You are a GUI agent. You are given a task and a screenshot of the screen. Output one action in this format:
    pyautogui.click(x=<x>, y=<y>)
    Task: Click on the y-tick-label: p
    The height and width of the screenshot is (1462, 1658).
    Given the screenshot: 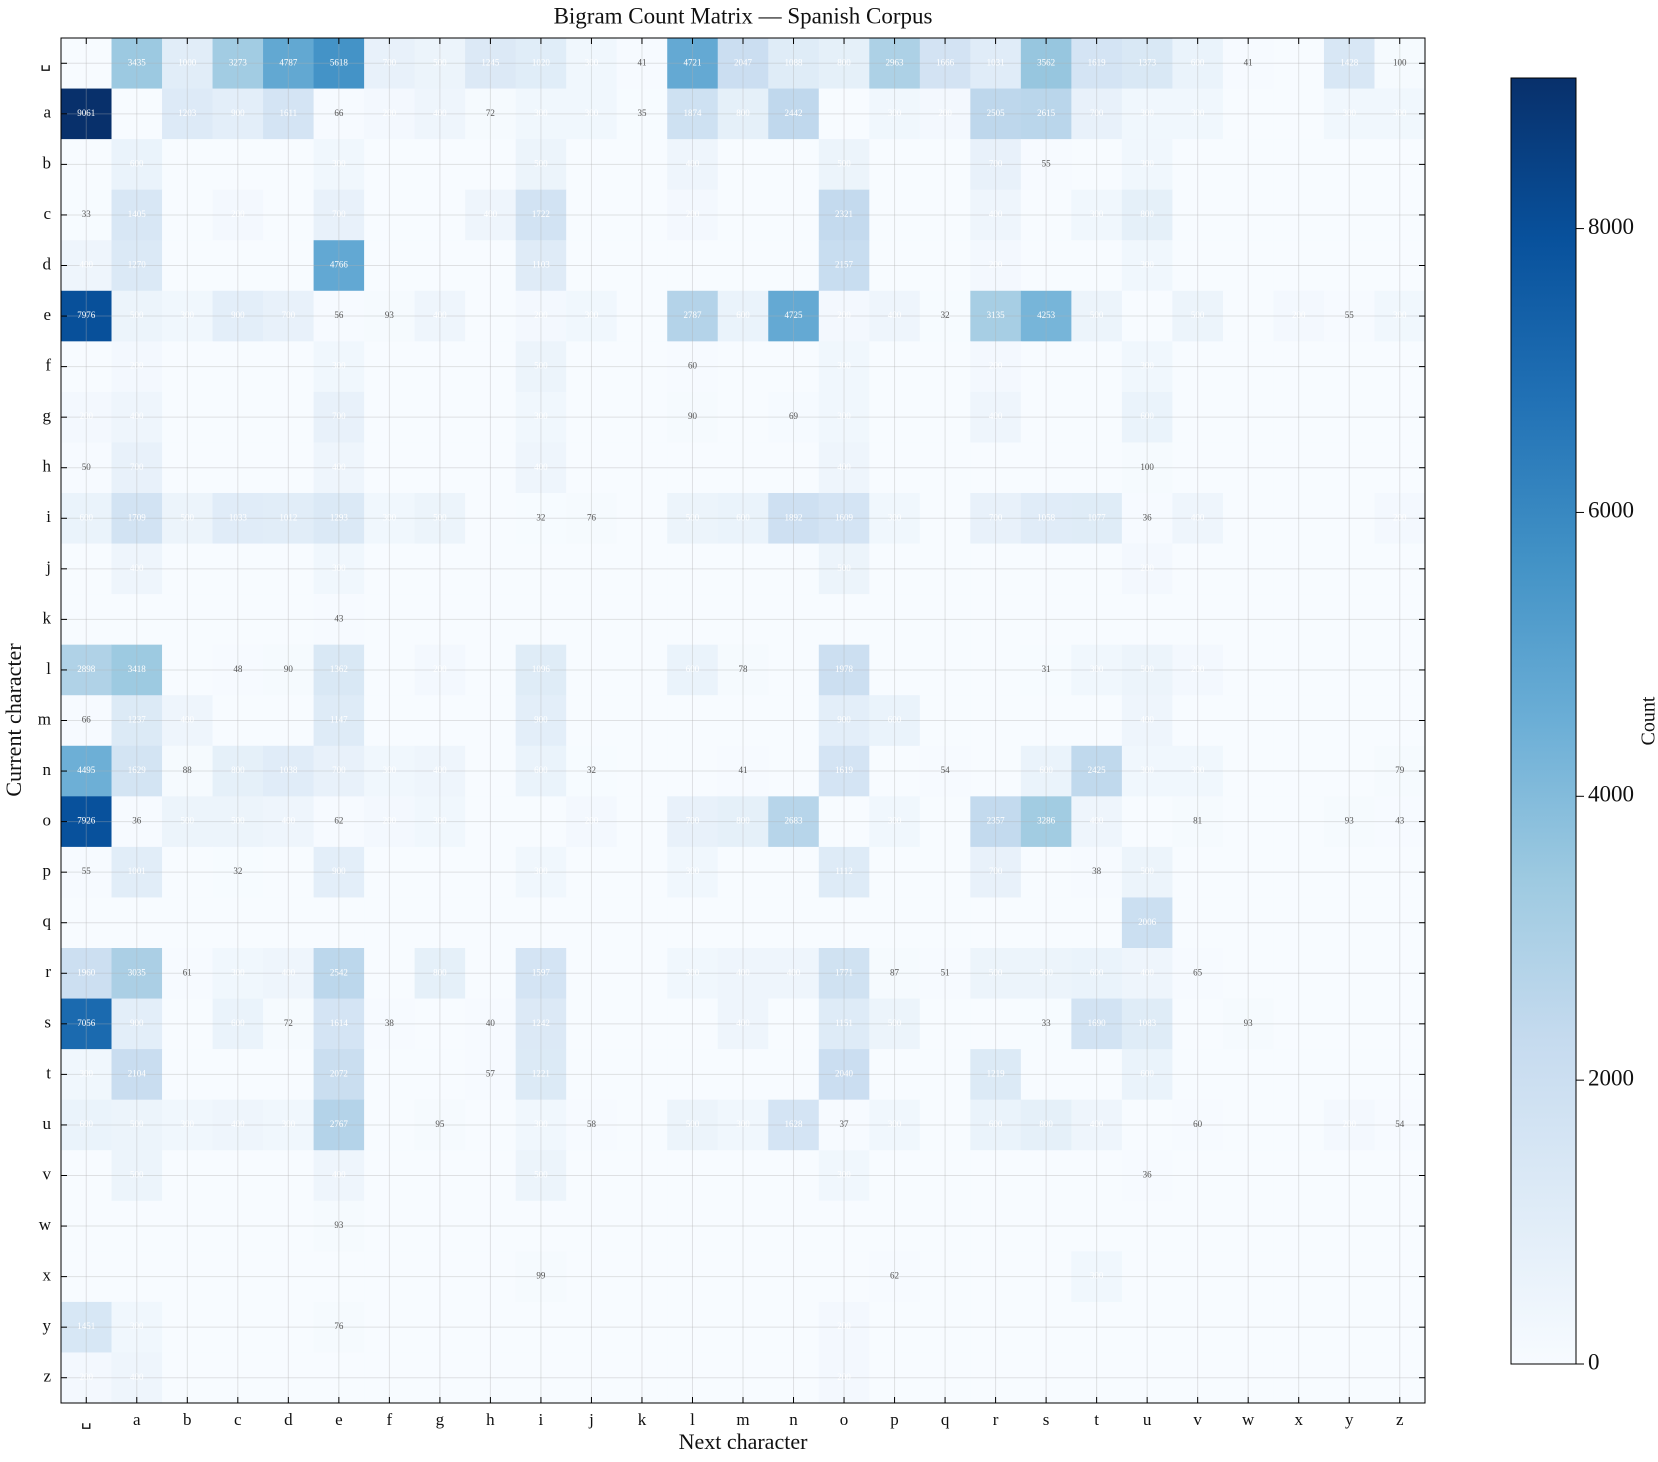 What is the action you would take?
    pyautogui.click(x=47, y=870)
    